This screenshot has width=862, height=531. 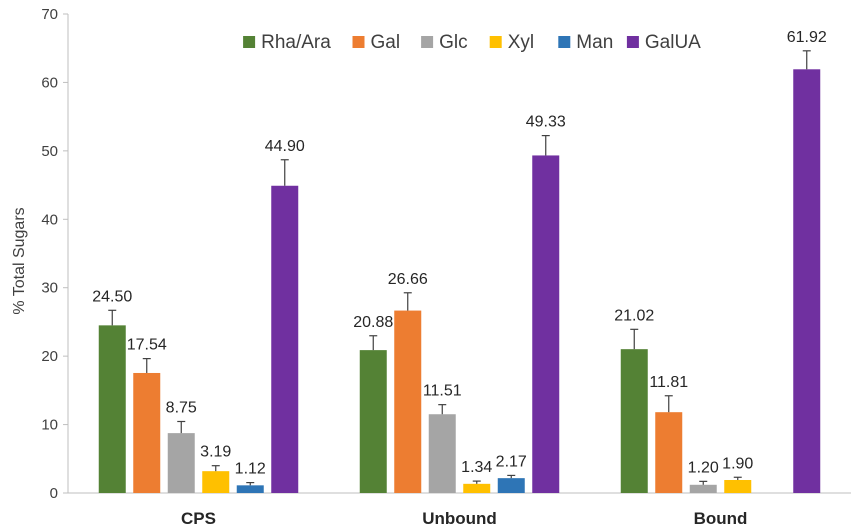 I want to click on legend-label-glc: Glc, so click(x=453, y=42).